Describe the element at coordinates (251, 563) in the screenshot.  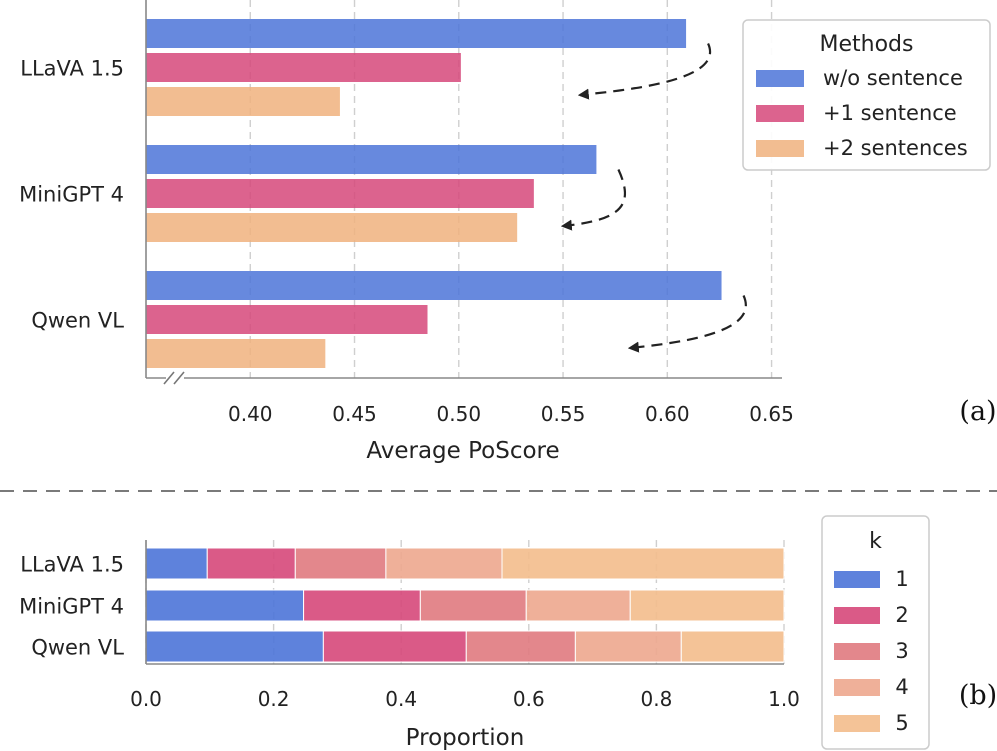
I see `segment-llava-1-5-k2` at that location.